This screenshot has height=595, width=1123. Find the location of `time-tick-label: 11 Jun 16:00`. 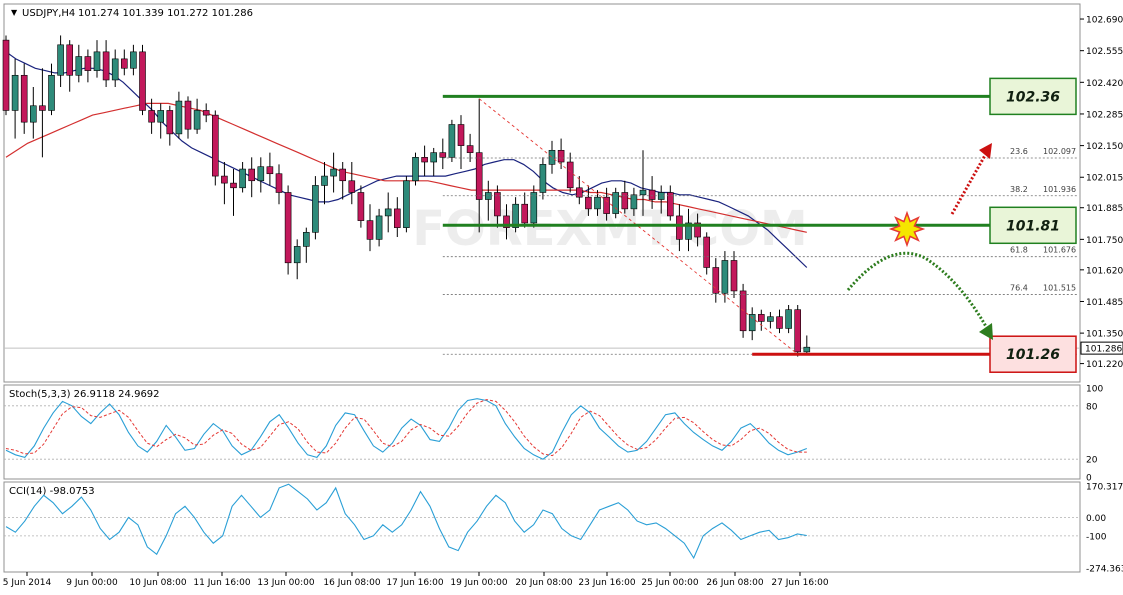

time-tick-label: 11 Jun 16:00 is located at coordinates (221, 583).